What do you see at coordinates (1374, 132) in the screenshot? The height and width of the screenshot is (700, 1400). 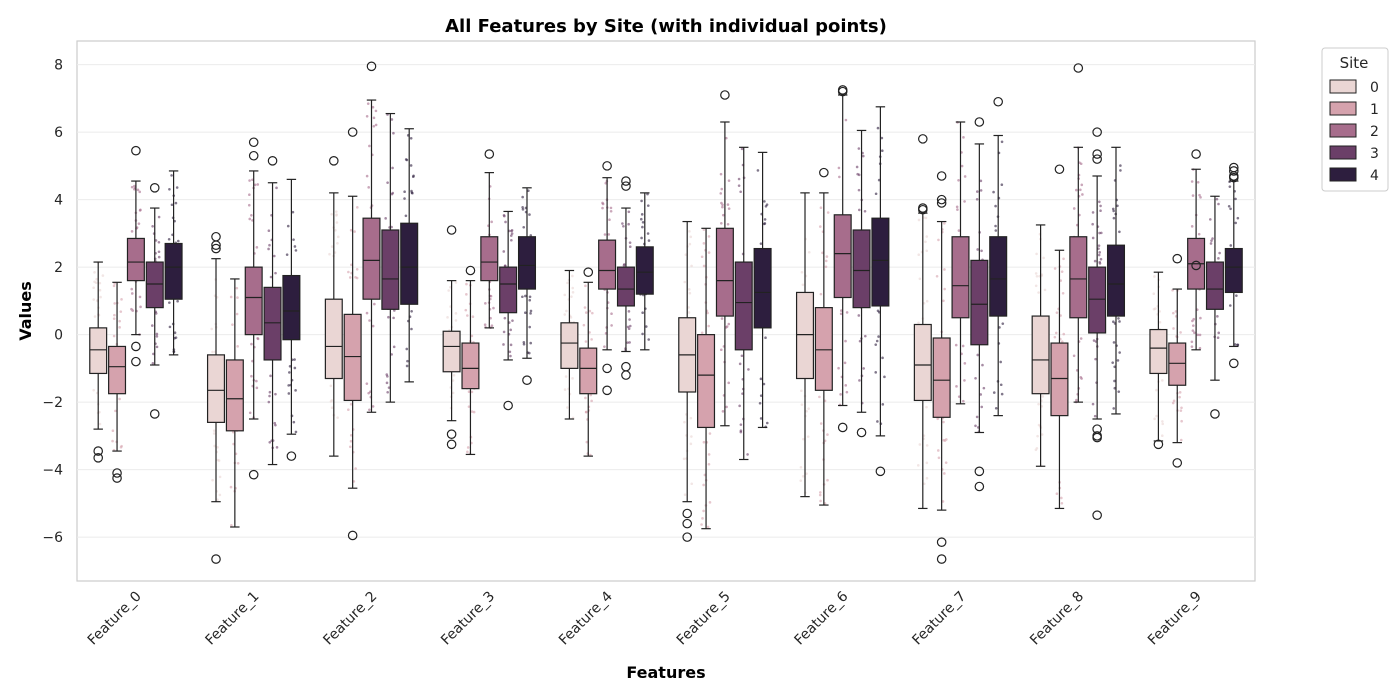 I see `legend-label: 2` at bounding box center [1374, 132].